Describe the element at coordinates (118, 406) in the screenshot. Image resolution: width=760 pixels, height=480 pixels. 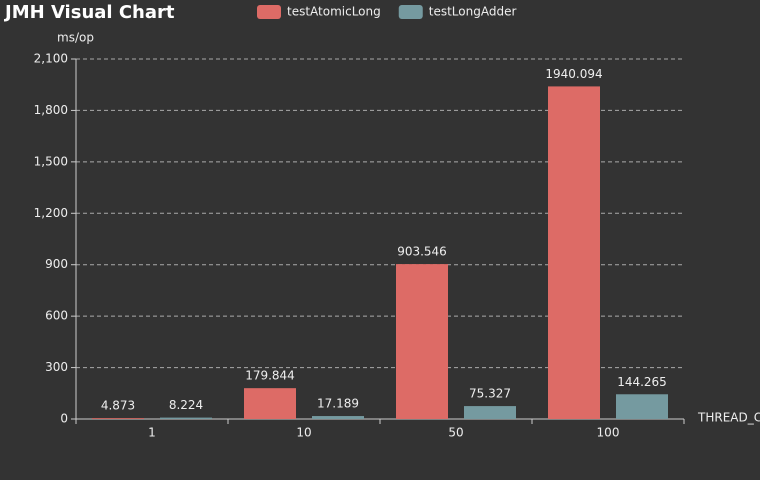
I see `value-label: 4.873` at that location.